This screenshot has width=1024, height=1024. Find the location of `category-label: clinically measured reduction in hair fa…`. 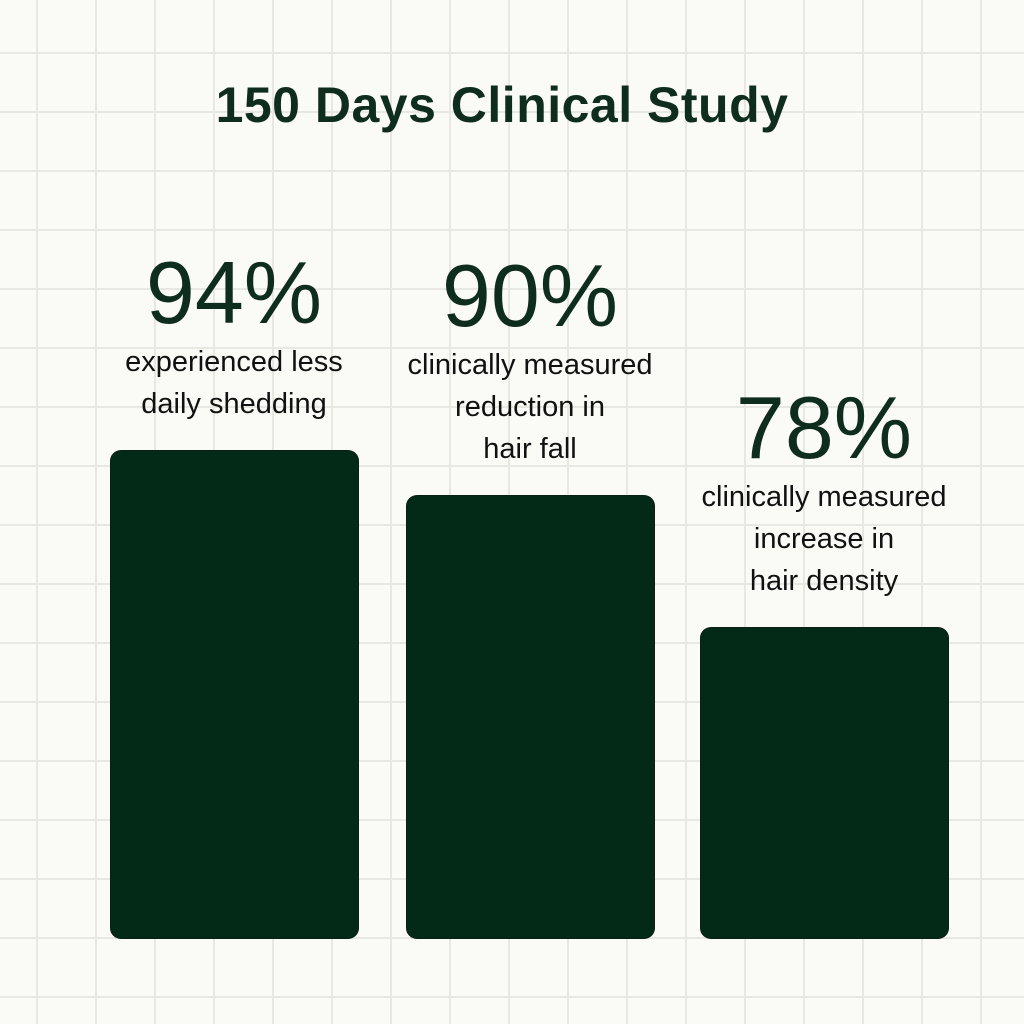

category-label: clinically measured reduction in hair fa… is located at coordinates (530, 406).